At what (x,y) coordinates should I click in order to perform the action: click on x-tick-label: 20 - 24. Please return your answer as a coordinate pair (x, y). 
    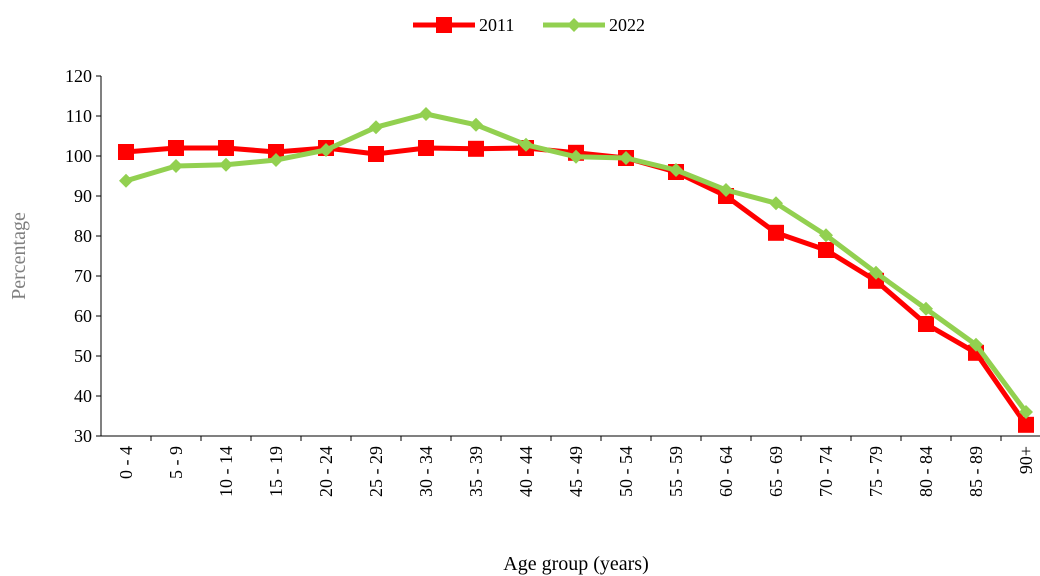
    Looking at the image, I should click on (326, 471).